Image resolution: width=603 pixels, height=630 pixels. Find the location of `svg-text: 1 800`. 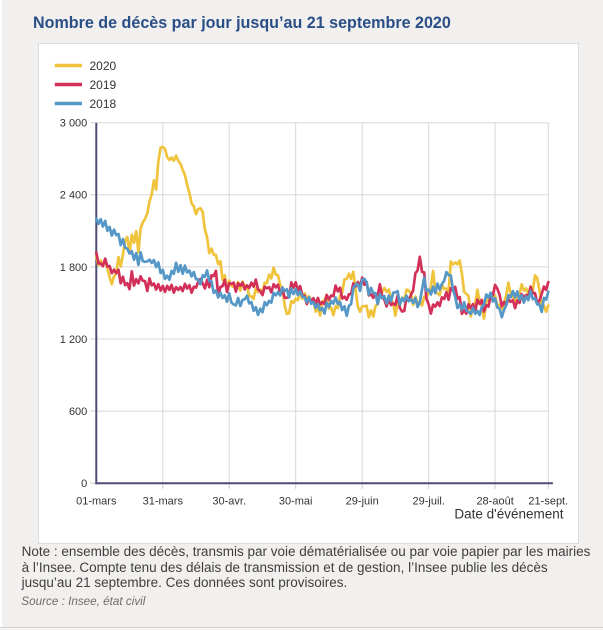

svg-text: 1 800 is located at coordinates (74, 268).